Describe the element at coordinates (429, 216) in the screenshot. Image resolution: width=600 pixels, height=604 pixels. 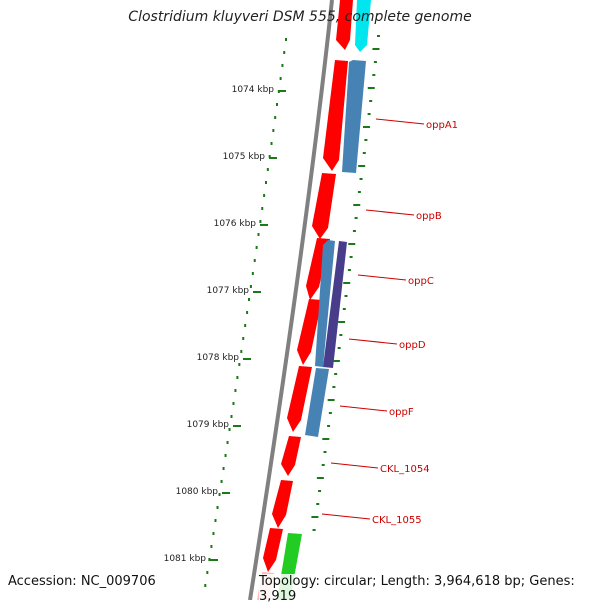
I see `gene-label: oppB` at that location.